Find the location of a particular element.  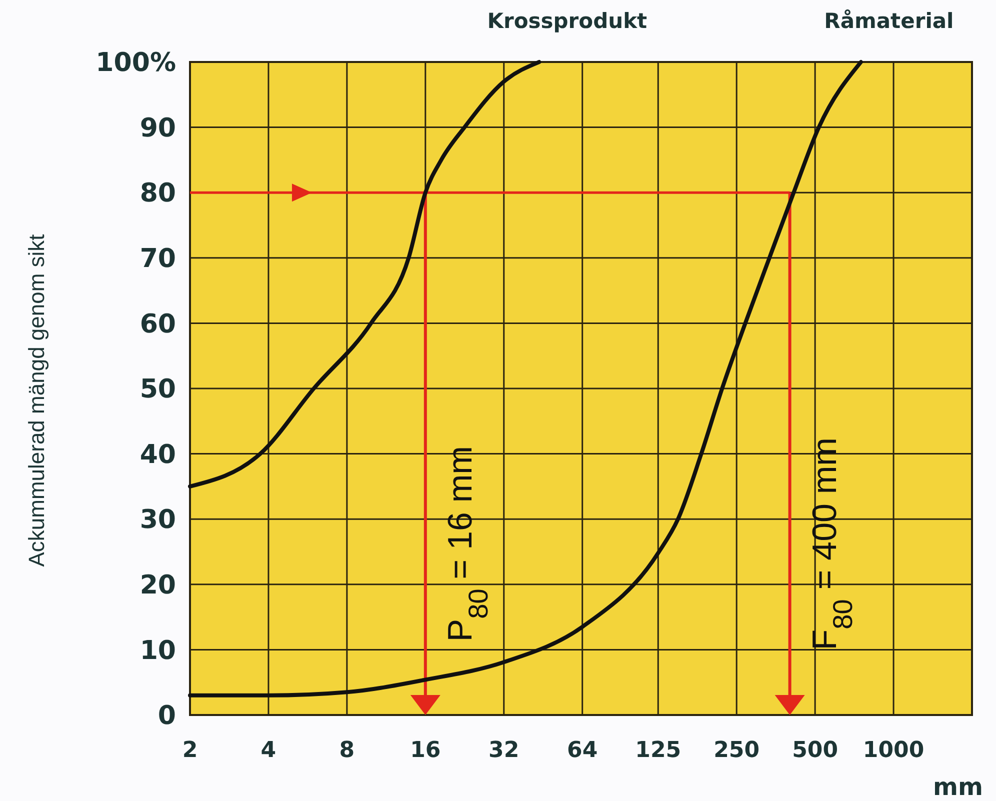

x-axis-title: mm is located at coordinates (958, 787).